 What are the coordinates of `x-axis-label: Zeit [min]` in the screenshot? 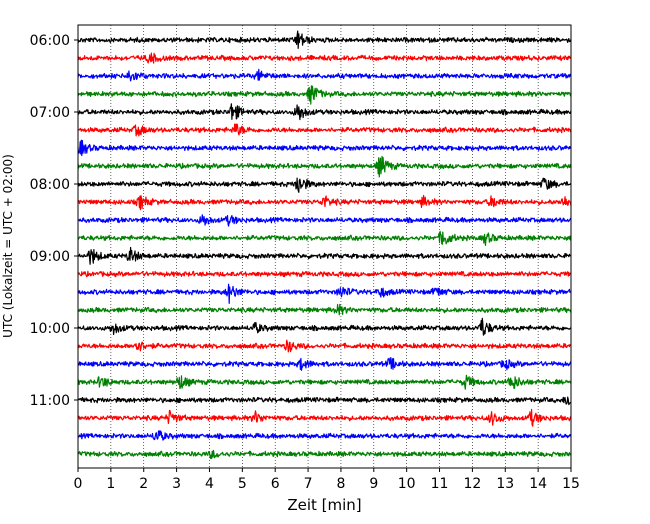 It's located at (324, 505).